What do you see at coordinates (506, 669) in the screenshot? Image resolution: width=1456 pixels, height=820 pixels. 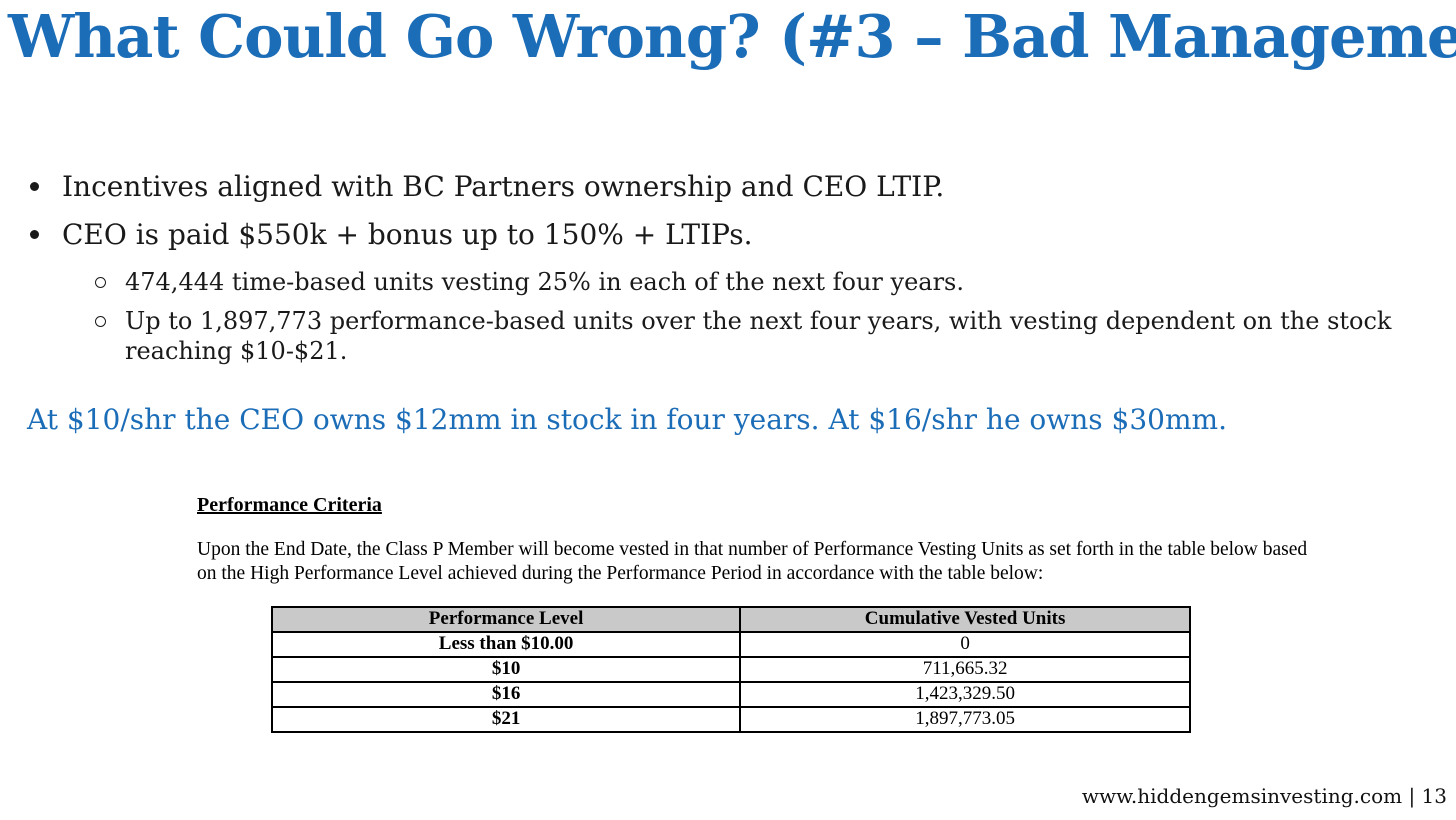 I see `cell-performance-level: $10` at bounding box center [506, 669].